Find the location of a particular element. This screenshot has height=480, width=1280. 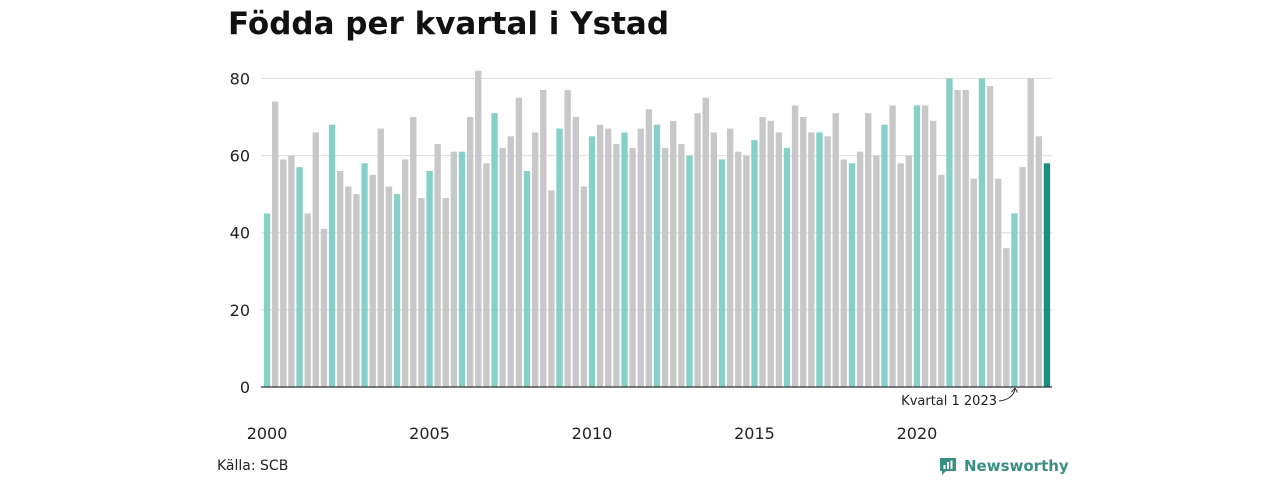

y-axis-ticks: 0 20 40 60 80 is located at coordinates (240, 233).